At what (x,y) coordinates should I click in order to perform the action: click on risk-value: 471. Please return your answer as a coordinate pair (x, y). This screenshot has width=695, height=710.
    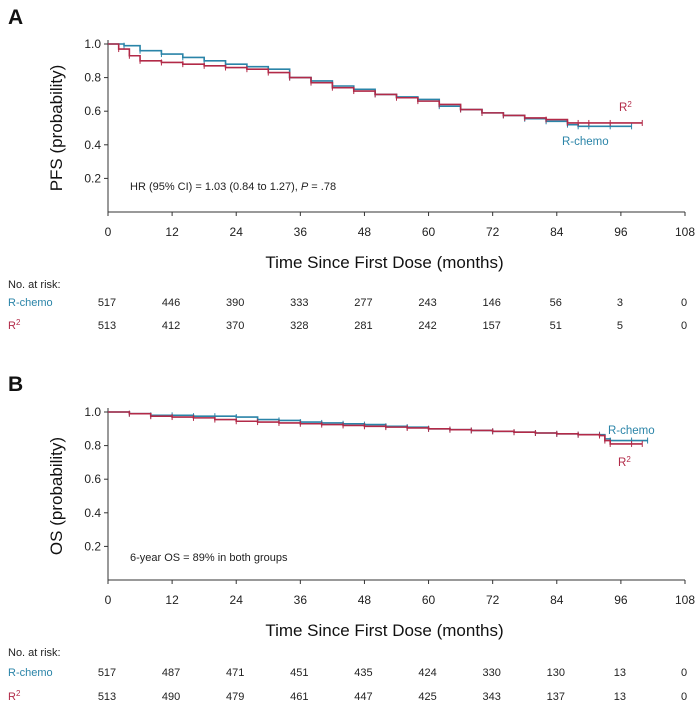
    Looking at the image, I should click on (235, 673).